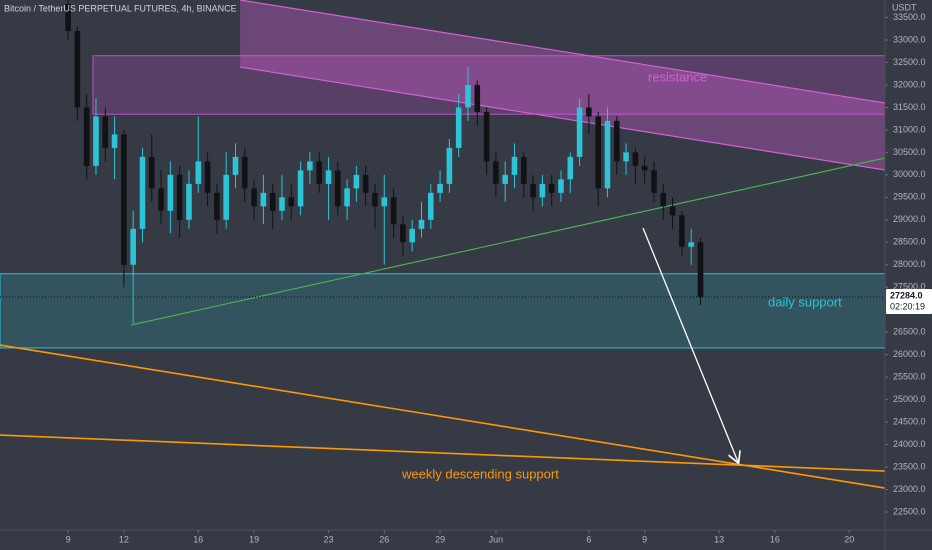 Image resolution: width=932 pixels, height=550 pixels. Describe the element at coordinates (677, 76) in the screenshot. I see `annotation: resistance` at that location.